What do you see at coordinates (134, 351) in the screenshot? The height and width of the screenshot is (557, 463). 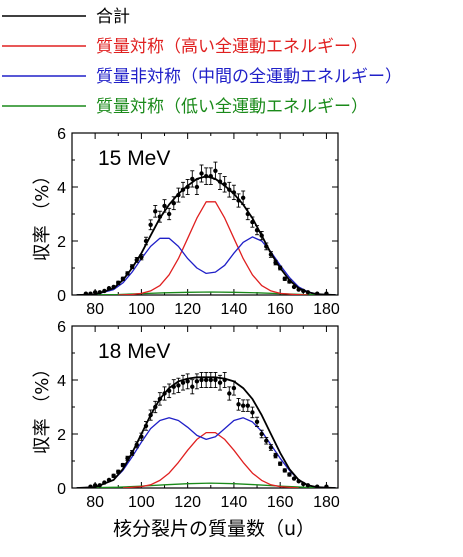 I see `energy-annotation: 18 MeV` at bounding box center [134, 351].